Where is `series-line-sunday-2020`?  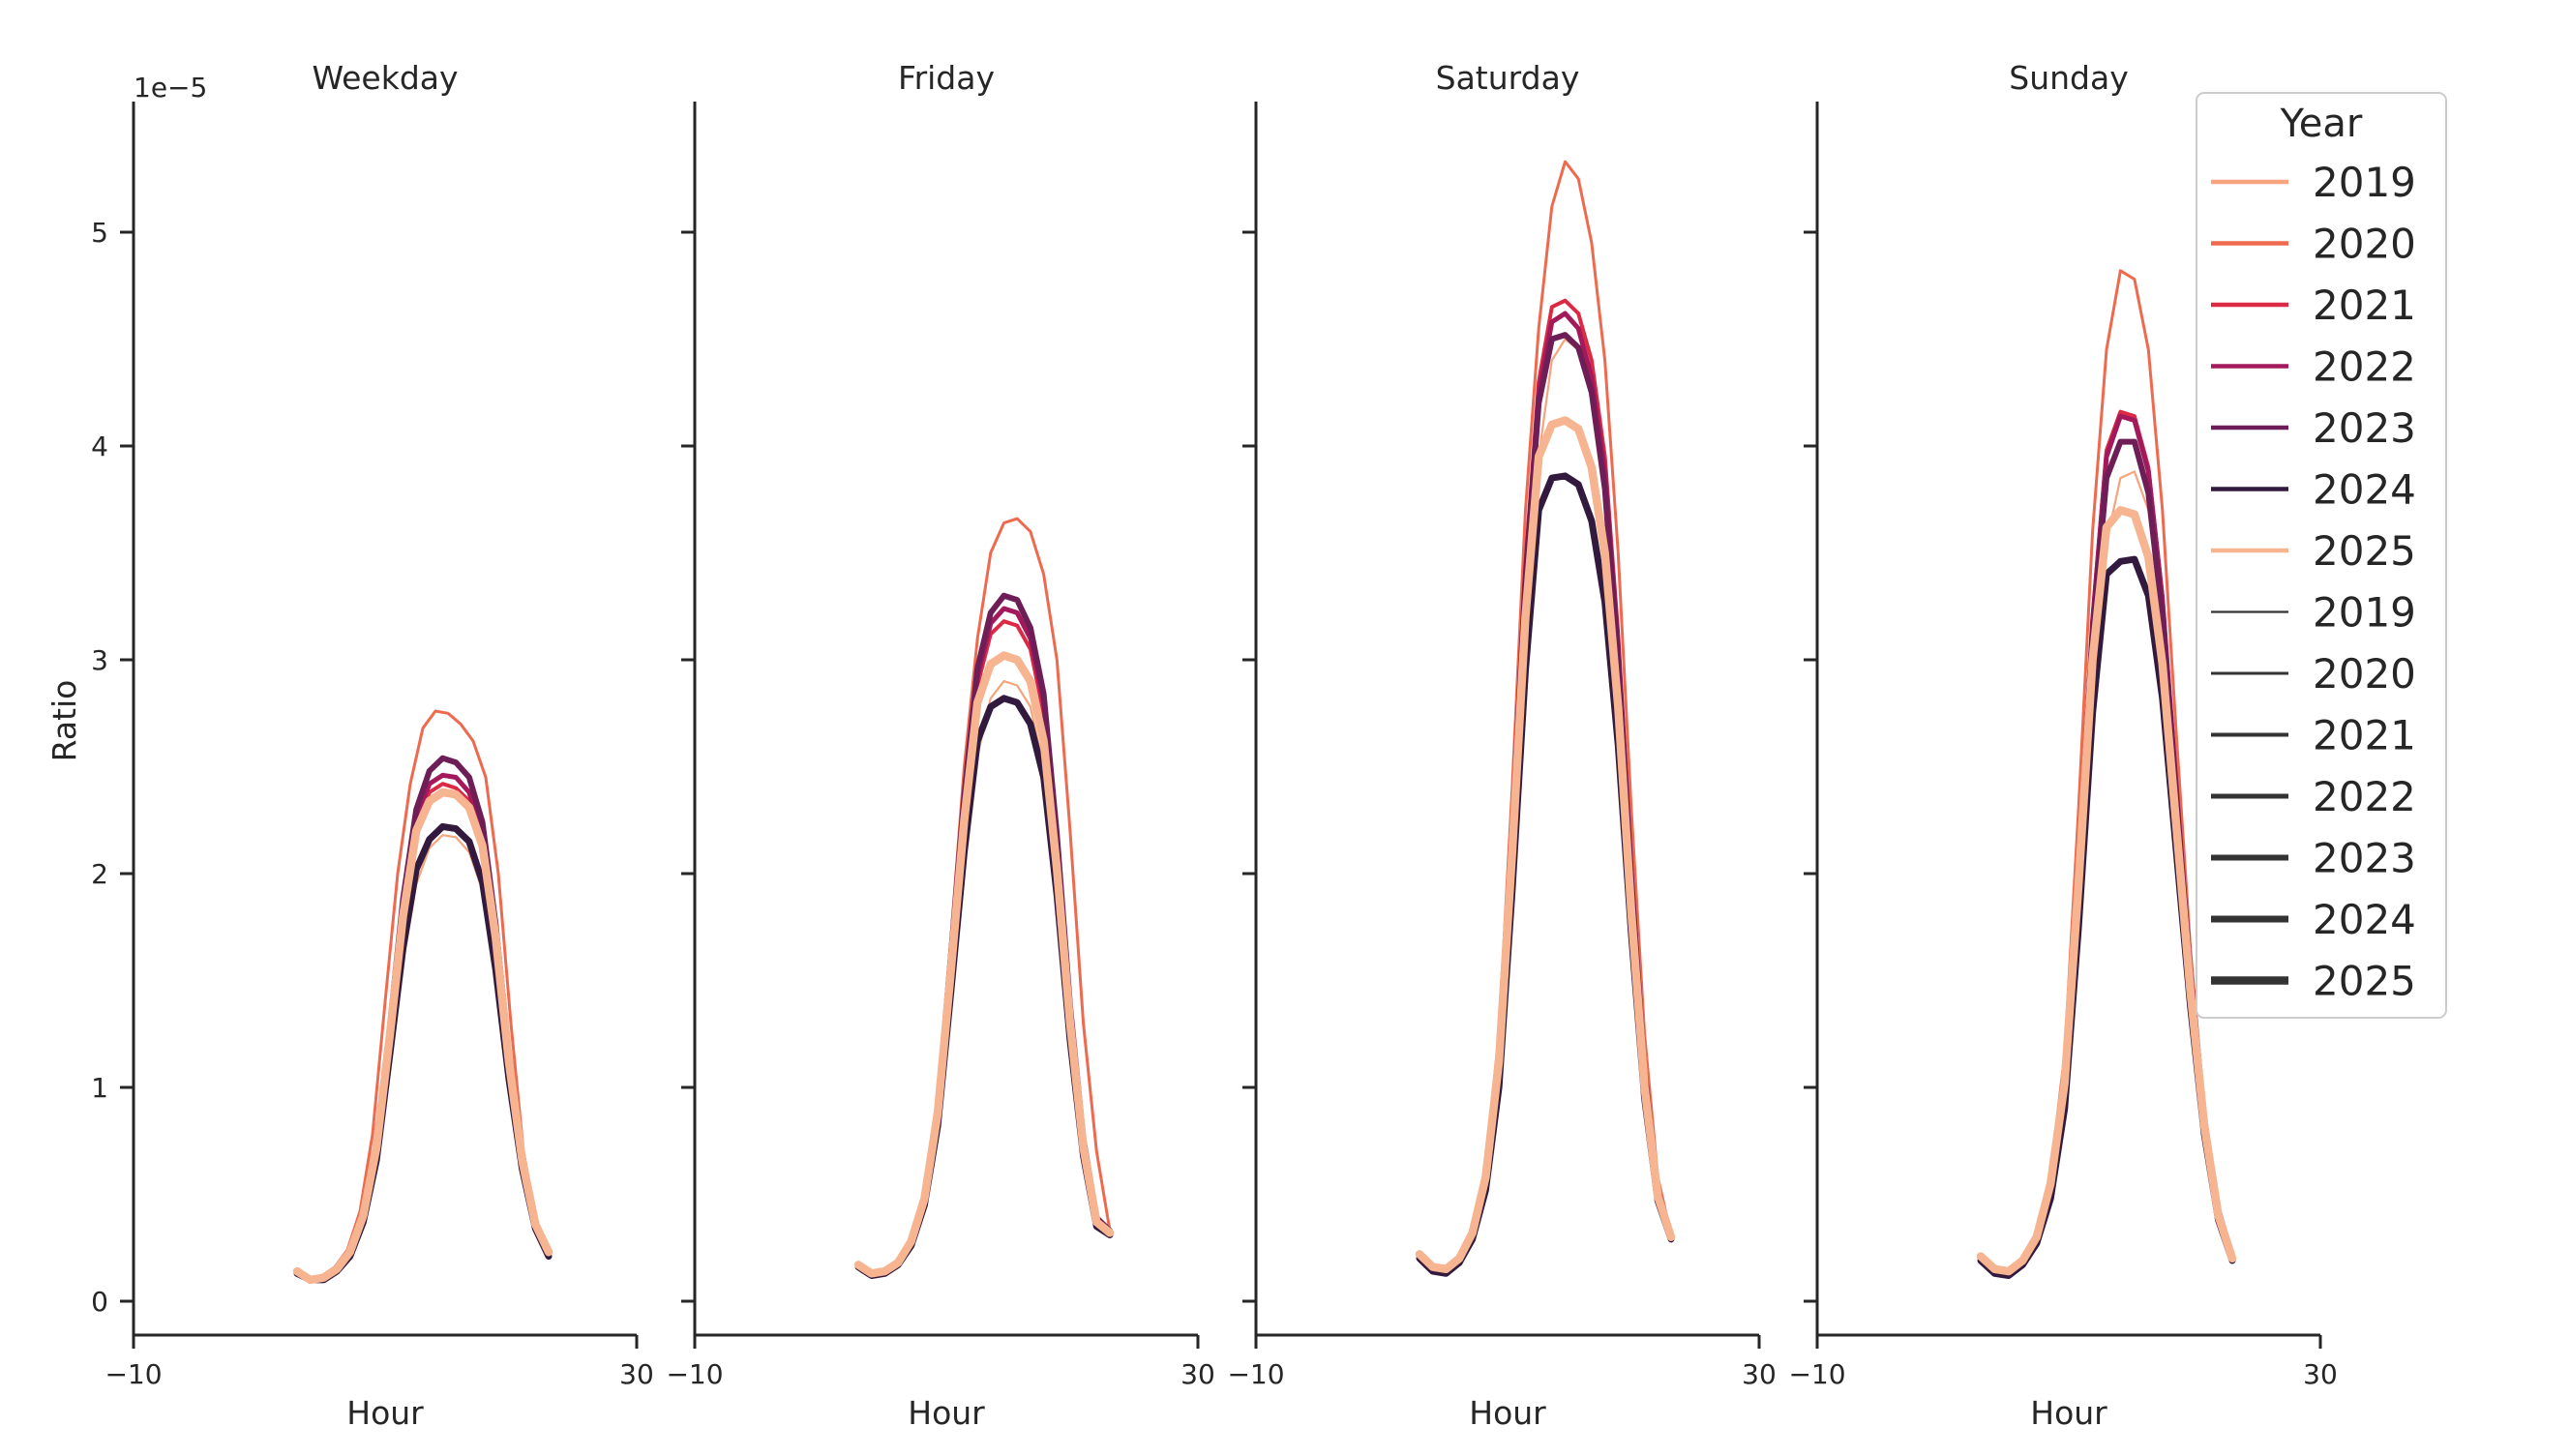 series-line-sunday-2020 is located at coordinates (2106, 770).